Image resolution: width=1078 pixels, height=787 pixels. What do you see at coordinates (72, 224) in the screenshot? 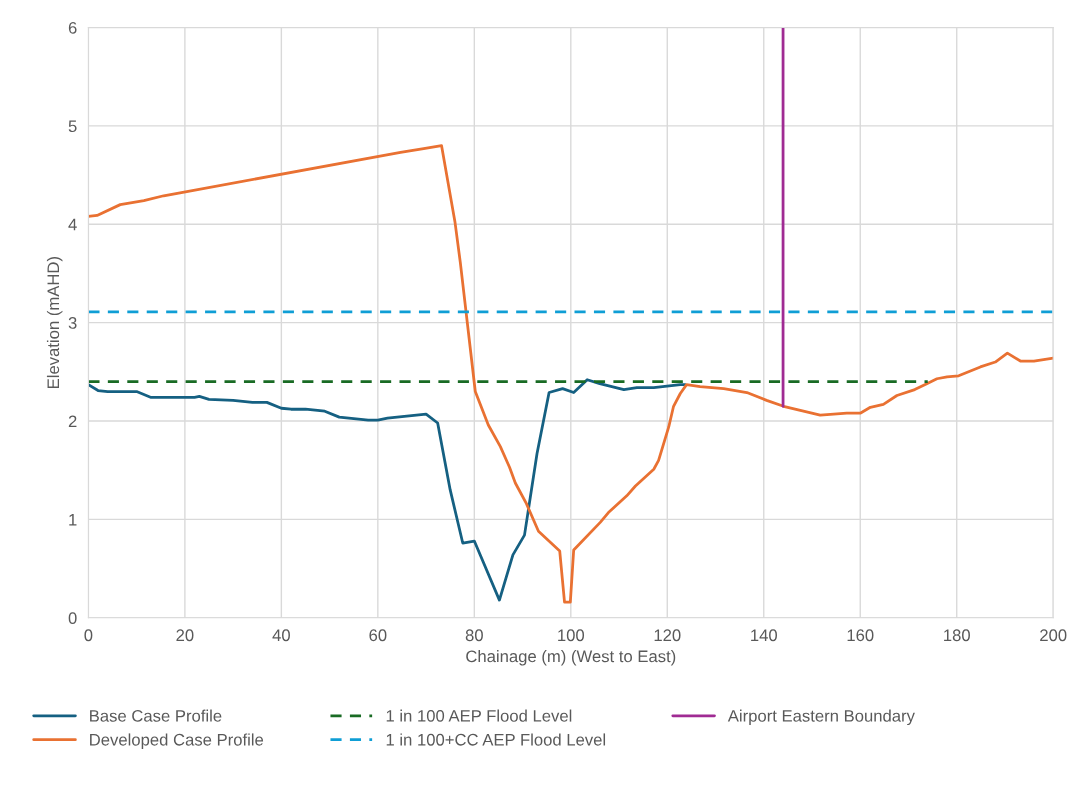
I see `y-tick-label: 4` at bounding box center [72, 224].